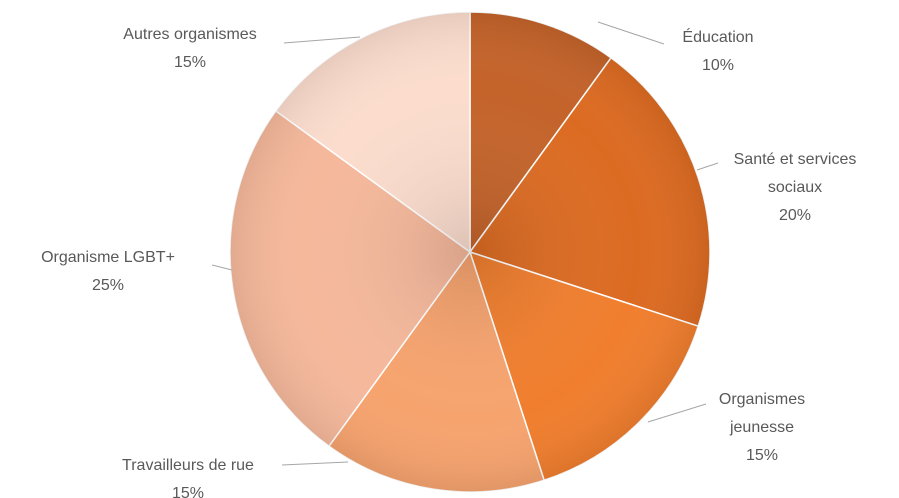  I want to click on category-label: Éducation, so click(718, 37).